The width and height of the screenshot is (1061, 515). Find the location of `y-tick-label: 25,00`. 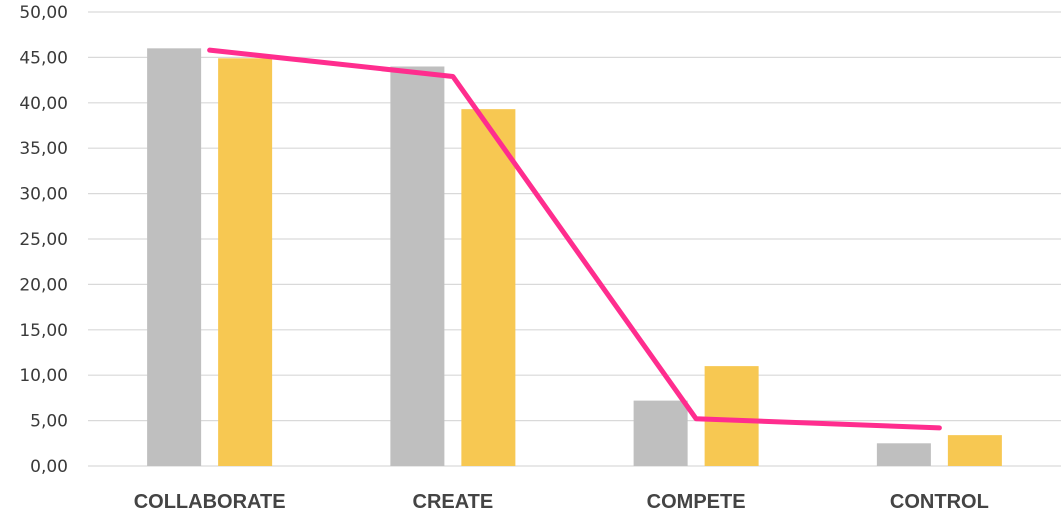

y-tick-label: 25,00 is located at coordinates (43, 240).